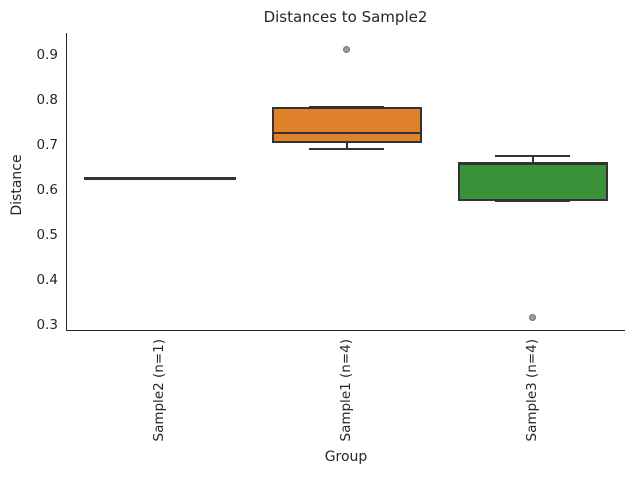 Image resolution: width=640 pixels, height=480 pixels. Describe the element at coordinates (47, 279) in the screenshot. I see `y-tick-label: 0.4` at that location.